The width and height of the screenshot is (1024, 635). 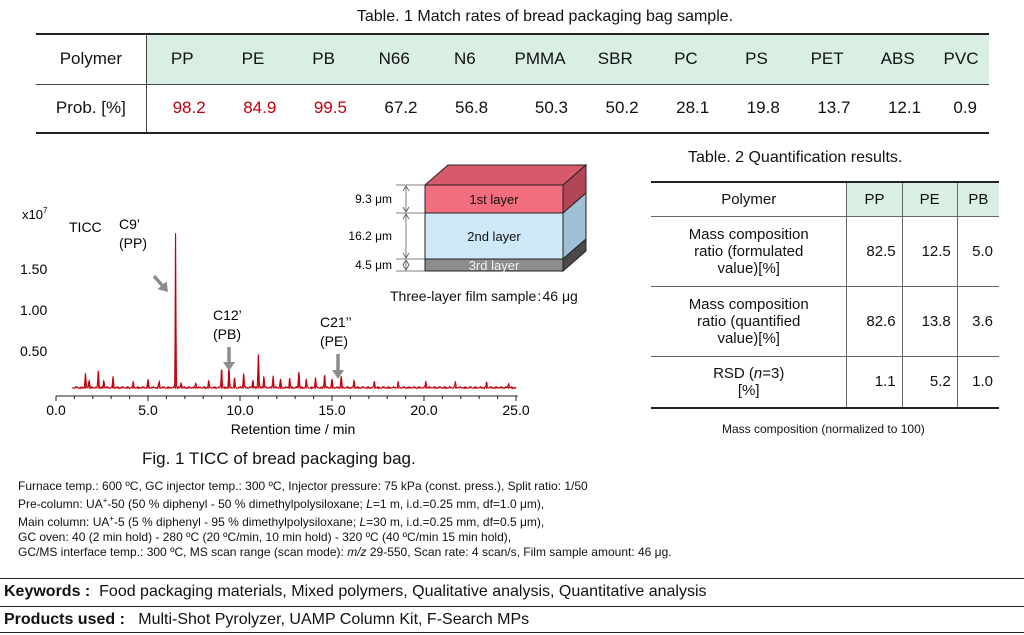 What do you see at coordinates (965, 108) in the screenshot?
I see `table1-prob-cell: 0.9` at bounding box center [965, 108].